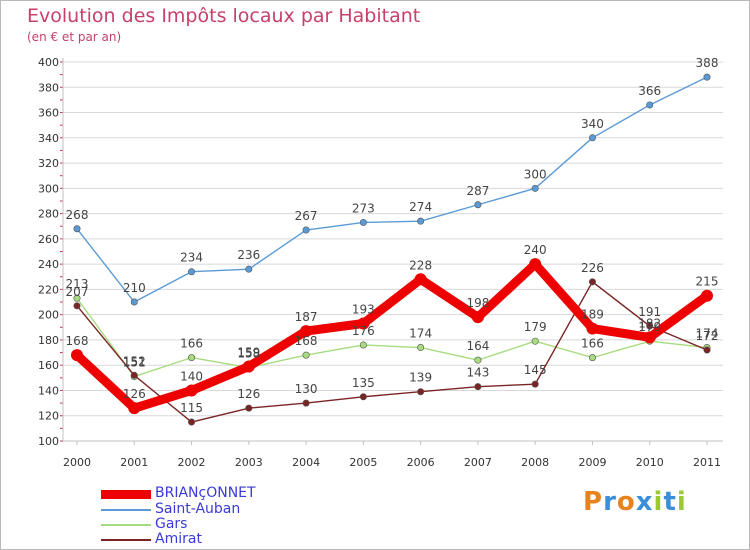  What do you see at coordinates (126, 540) in the screenshot?
I see `legend-swatch-amirat` at bounding box center [126, 540].